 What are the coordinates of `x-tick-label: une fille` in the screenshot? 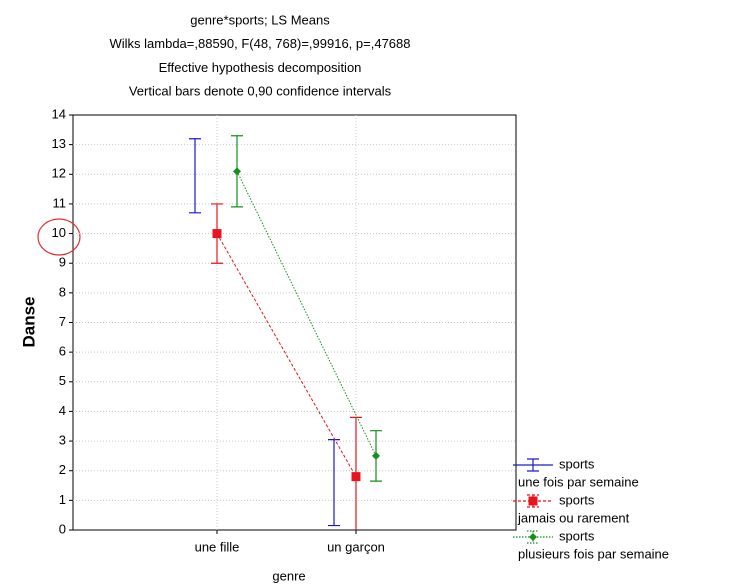 It's located at (217, 546).